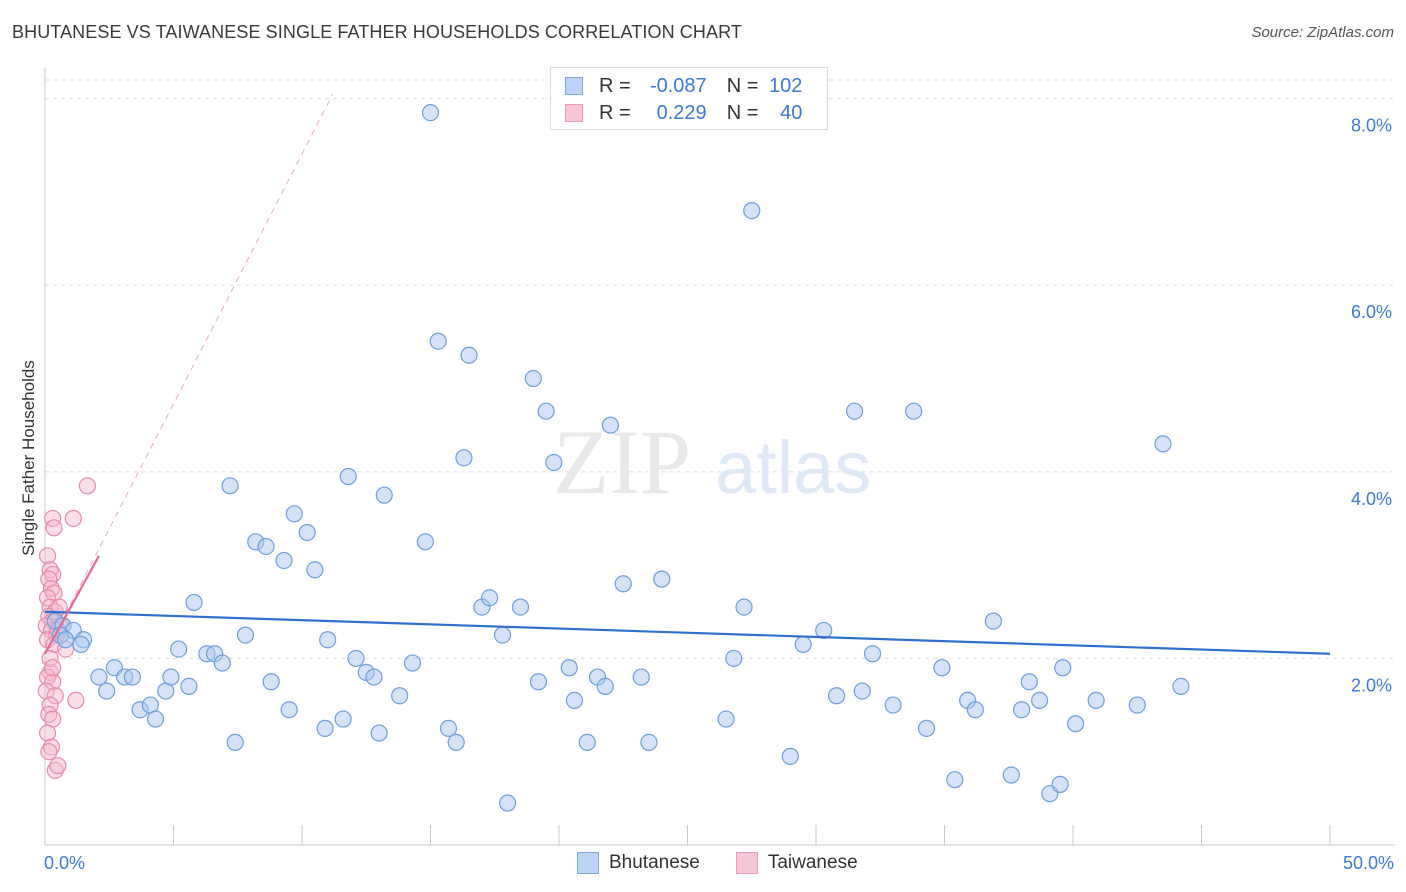  I want to click on x-tick-label: 50.0%, so click(1368, 863).